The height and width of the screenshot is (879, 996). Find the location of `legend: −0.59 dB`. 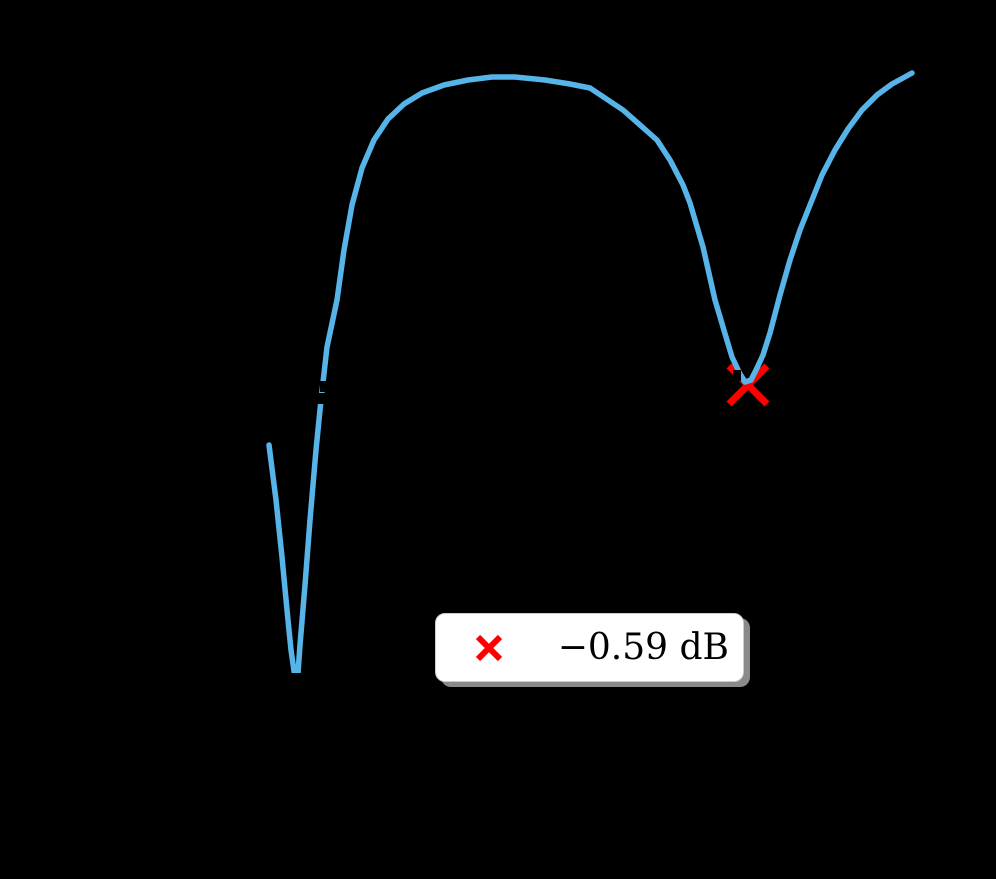

legend: −0.59 dB is located at coordinates (589, 647).